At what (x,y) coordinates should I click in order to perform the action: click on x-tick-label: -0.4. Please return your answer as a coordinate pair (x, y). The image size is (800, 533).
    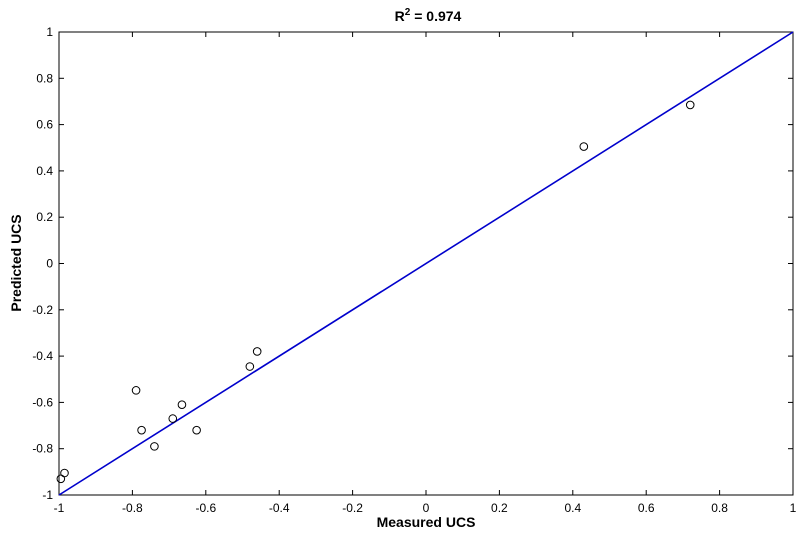
    Looking at the image, I should click on (279, 508).